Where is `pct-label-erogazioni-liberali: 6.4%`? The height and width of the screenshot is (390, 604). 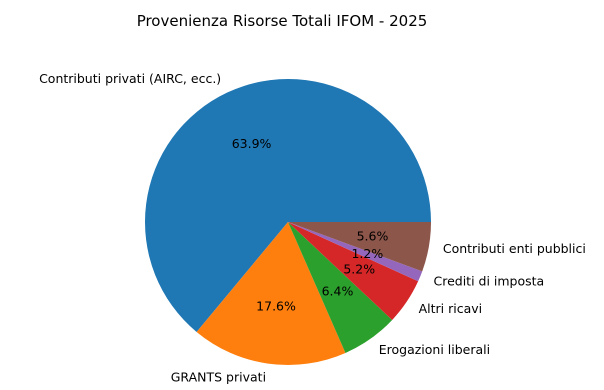
pct-label-erogazioni-liberali: 6.4% is located at coordinates (338, 291).